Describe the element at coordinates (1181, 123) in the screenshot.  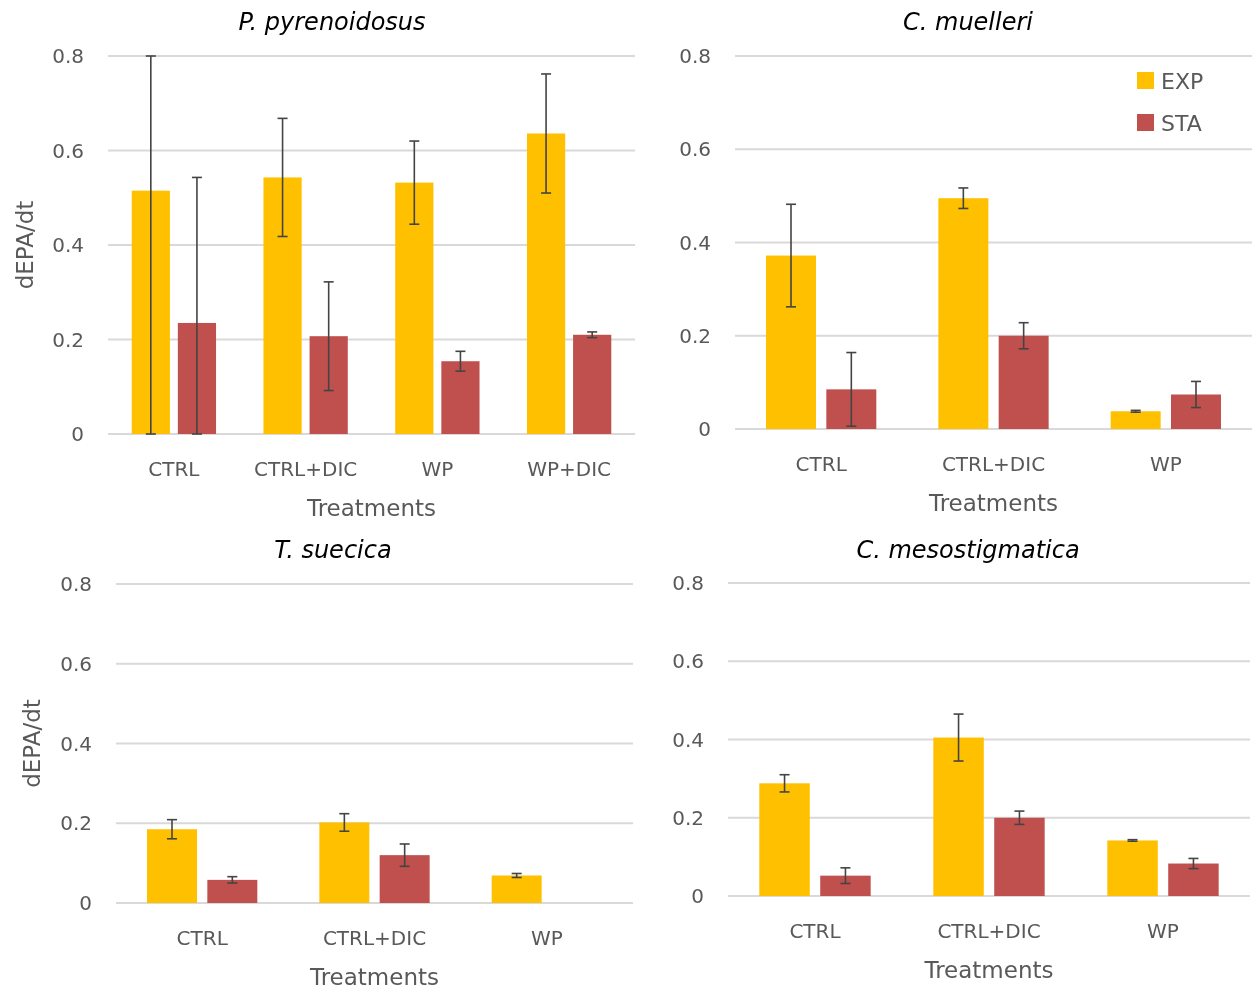
I see `legend-label: STA` at that location.